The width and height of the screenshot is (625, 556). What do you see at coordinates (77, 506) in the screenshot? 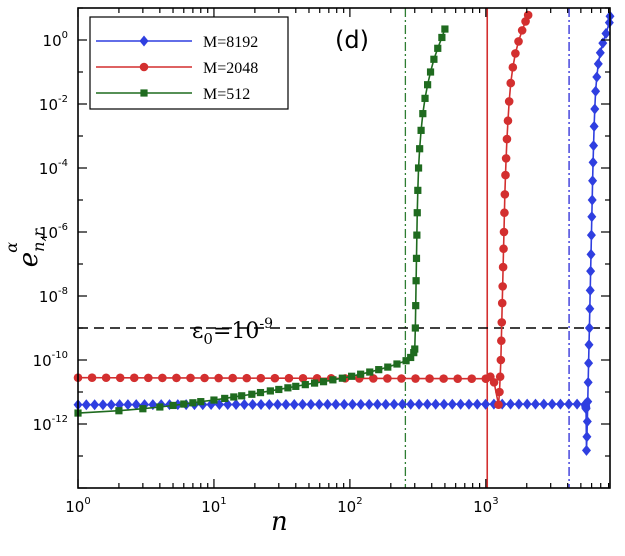
I see `x-tick-label: 100` at bounding box center [77, 506].